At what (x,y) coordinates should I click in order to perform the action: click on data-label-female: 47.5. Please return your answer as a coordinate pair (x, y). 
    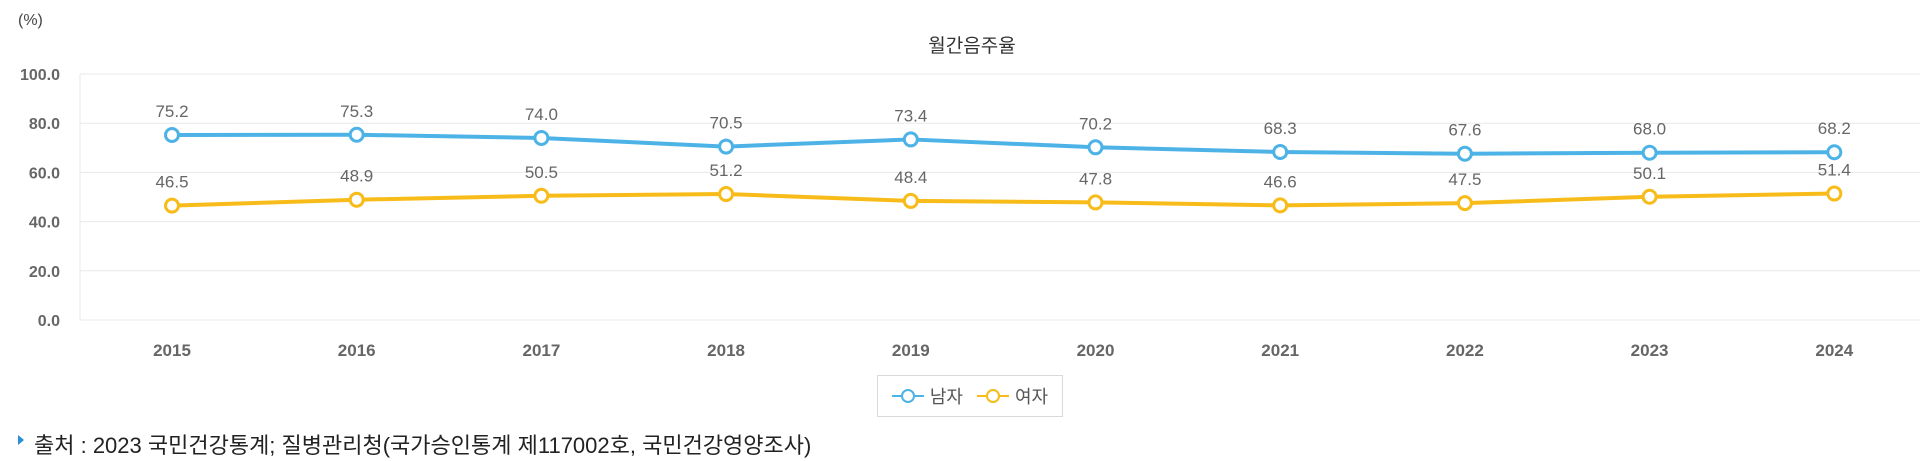
    Looking at the image, I should click on (1464, 179).